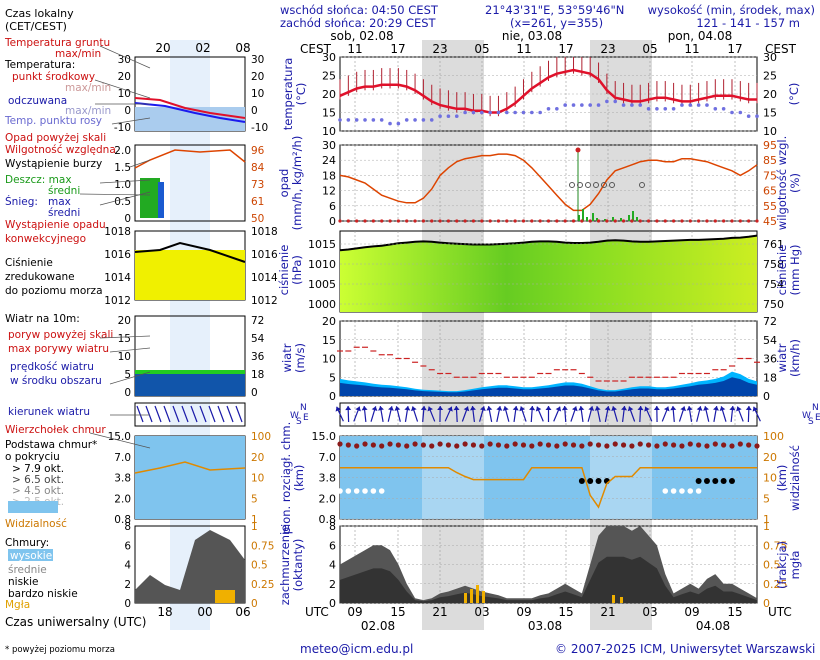 This screenshot has width=820, height=660. What do you see at coordinates (190, 252) in the screenshot?
I see `legend-pressure-line` at bounding box center [190, 252].